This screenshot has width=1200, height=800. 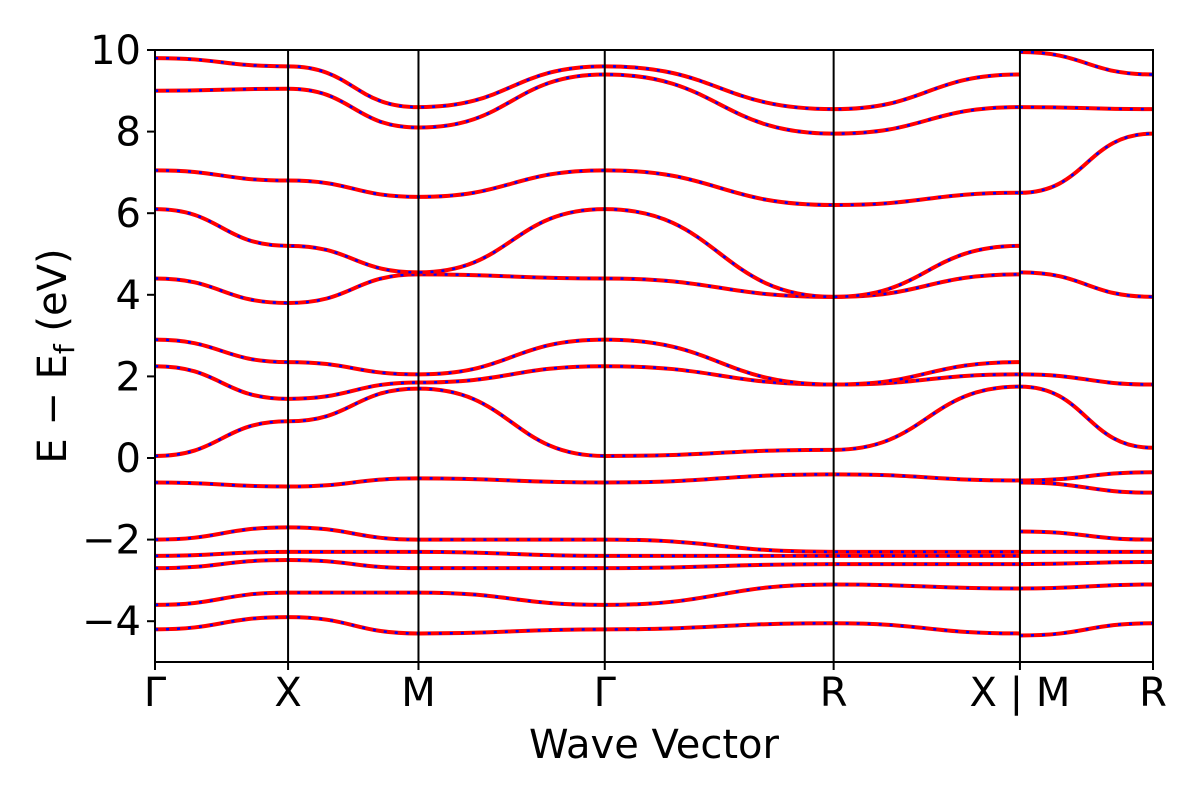 I want to click on x-tick-label-6: R, so click(x=1153, y=693).